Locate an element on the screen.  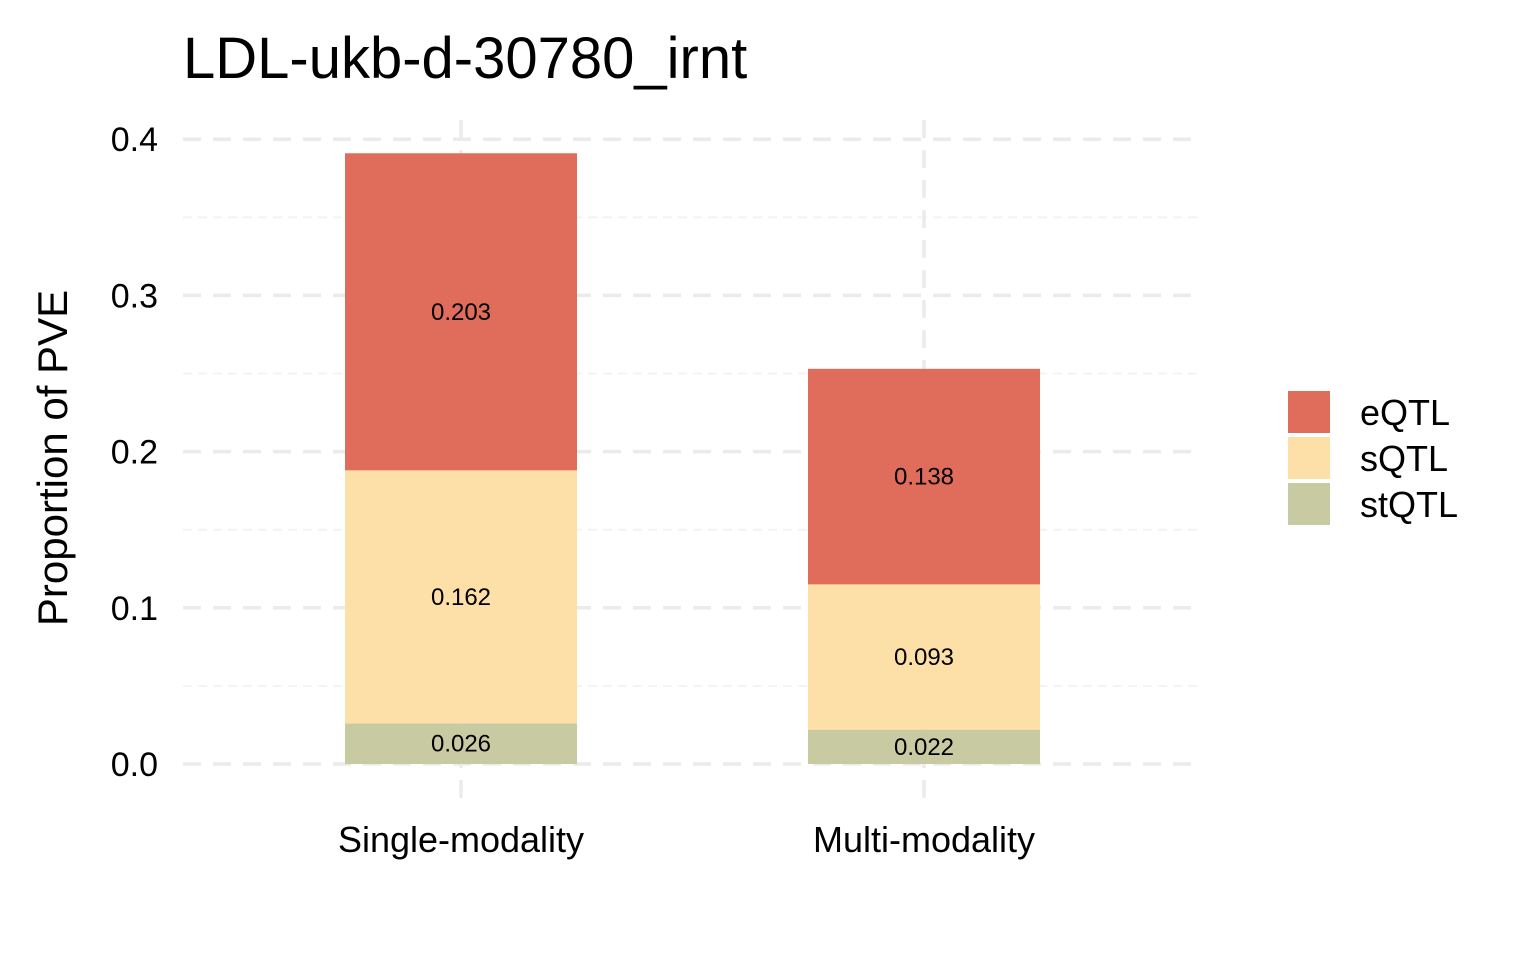
y-tick-label: 0.1 is located at coordinates (134, 609).